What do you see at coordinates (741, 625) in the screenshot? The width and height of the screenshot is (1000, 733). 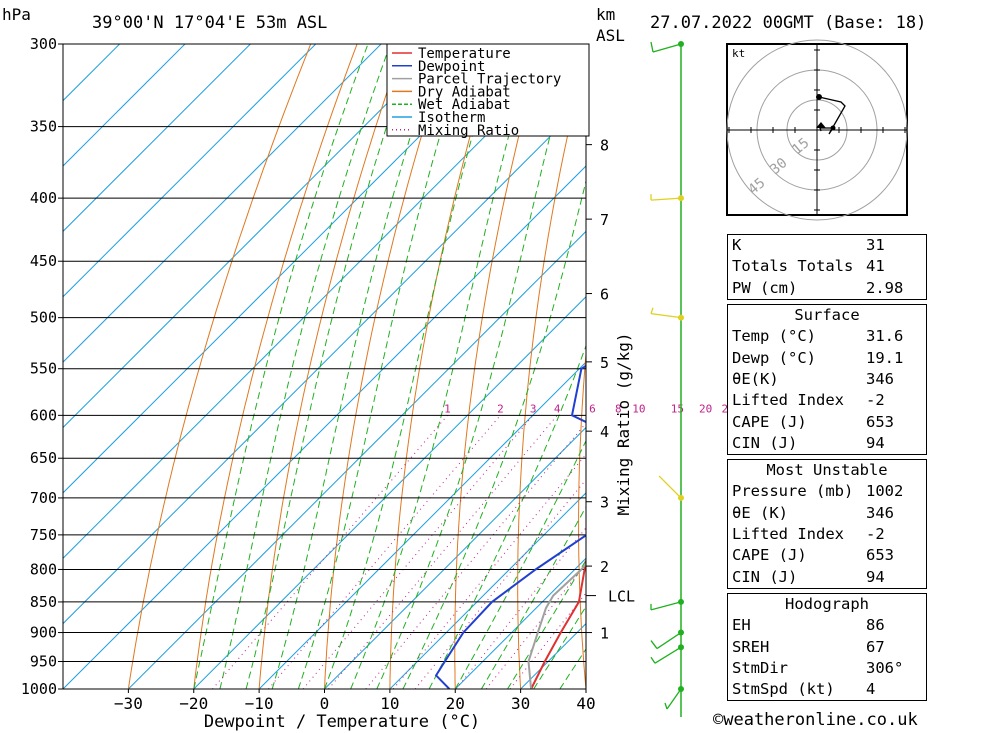 I see `hodograph-index-label: EH` at bounding box center [741, 625].